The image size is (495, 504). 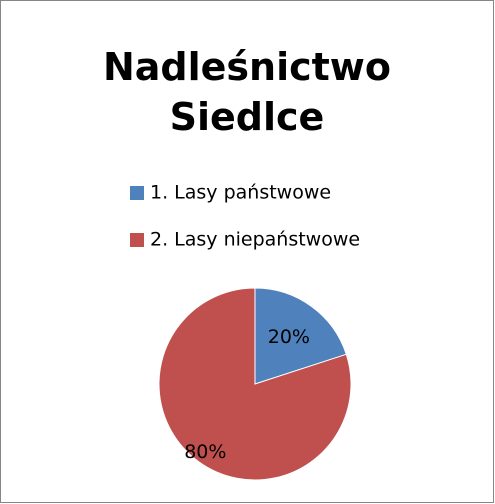 What do you see at coordinates (289, 337) in the screenshot?
I see `data-label: 20%` at bounding box center [289, 337].